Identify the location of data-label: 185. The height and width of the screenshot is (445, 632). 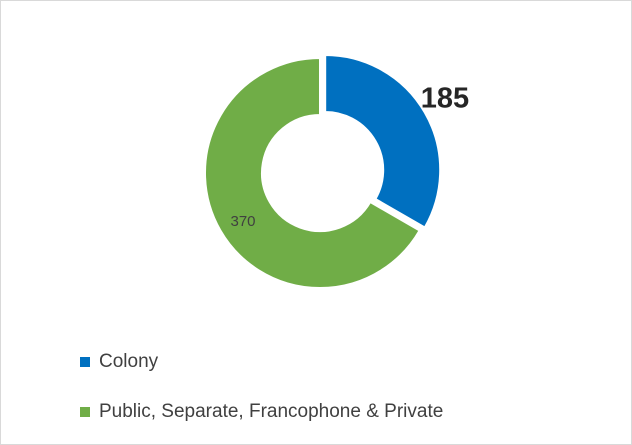
(445, 99).